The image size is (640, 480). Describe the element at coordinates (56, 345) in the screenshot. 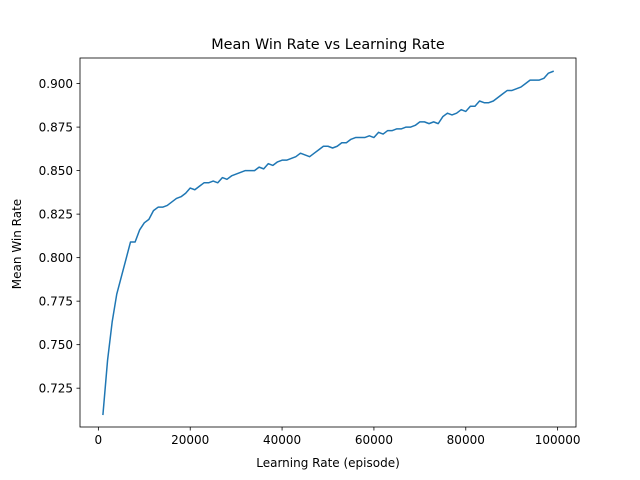

I see `y-tick-label: 0.750` at that location.